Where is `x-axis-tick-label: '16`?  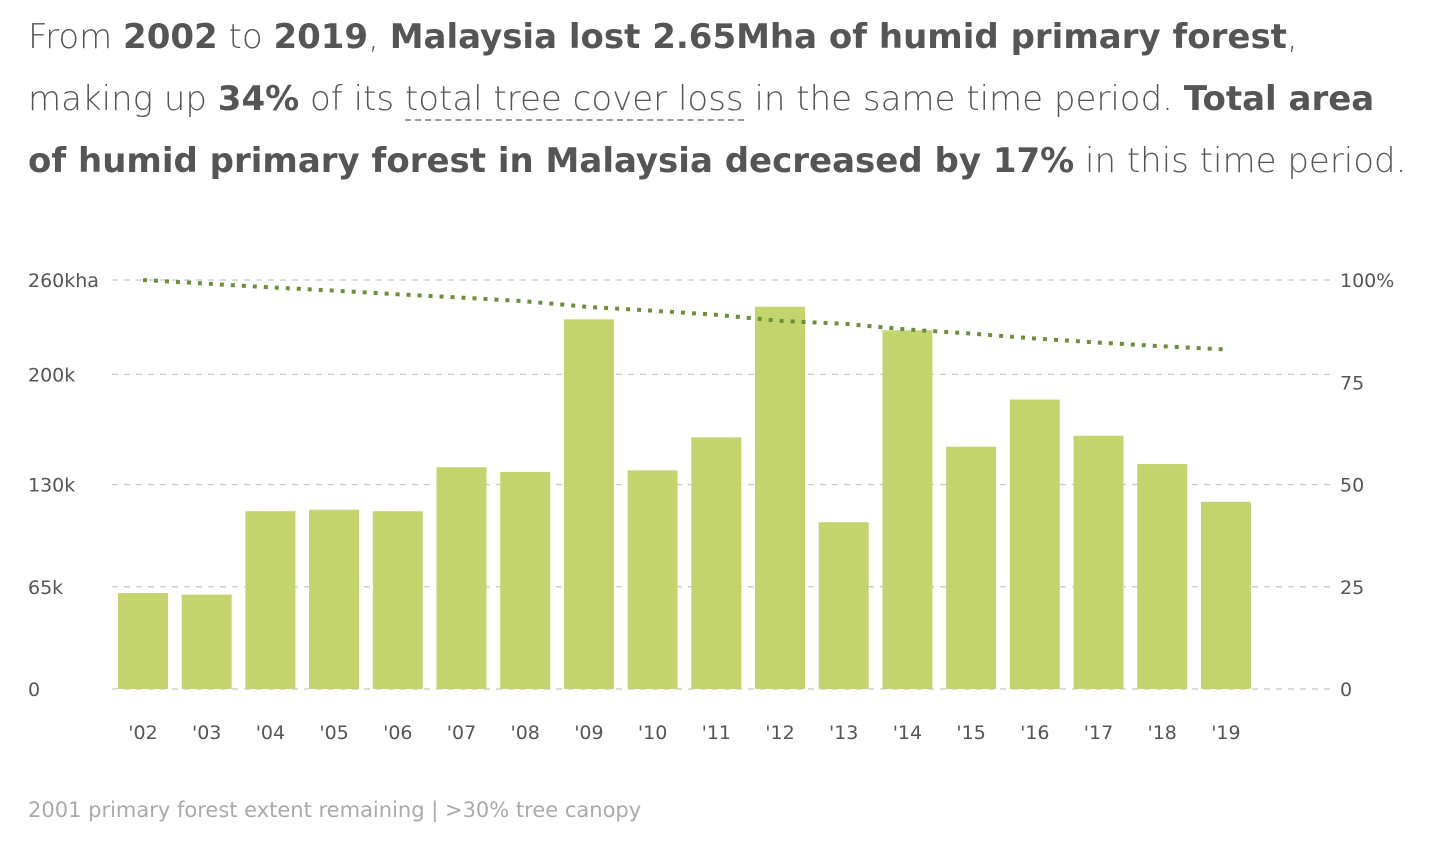
x-axis-tick-label: '16 is located at coordinates (1034, 733).